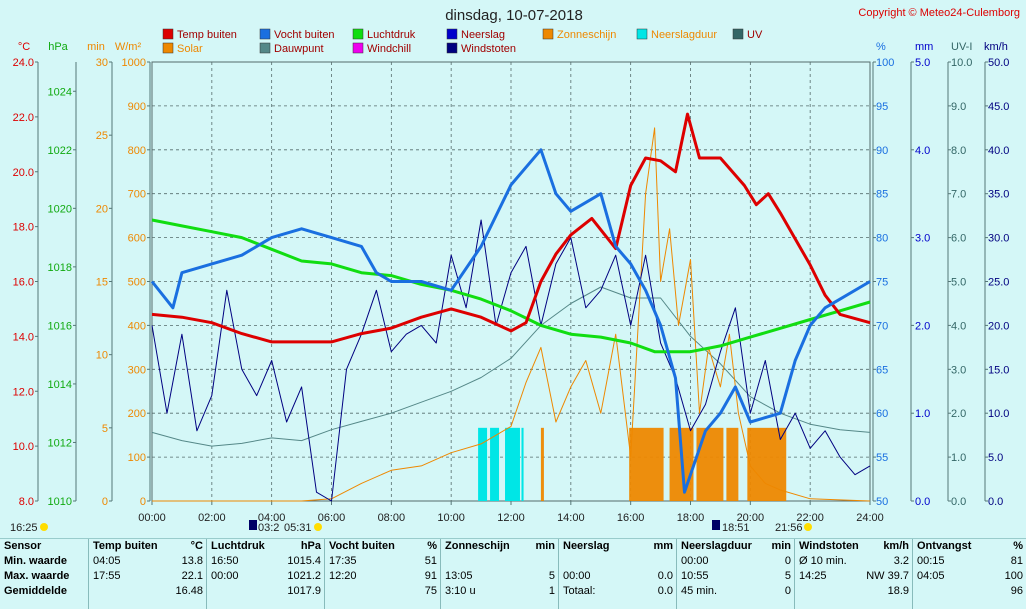 The width and height of the screenshot is (1026, 609). I want to click on marker-left-time: 16:25, so click(24, 528).